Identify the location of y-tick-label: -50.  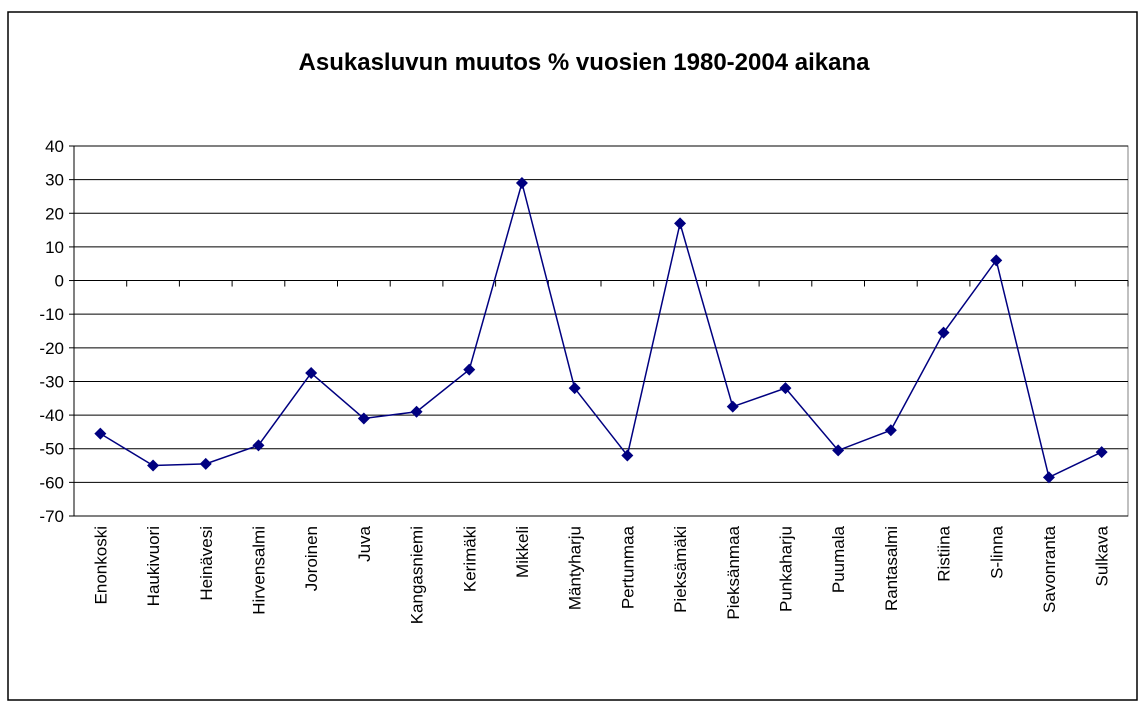
(51, 449).